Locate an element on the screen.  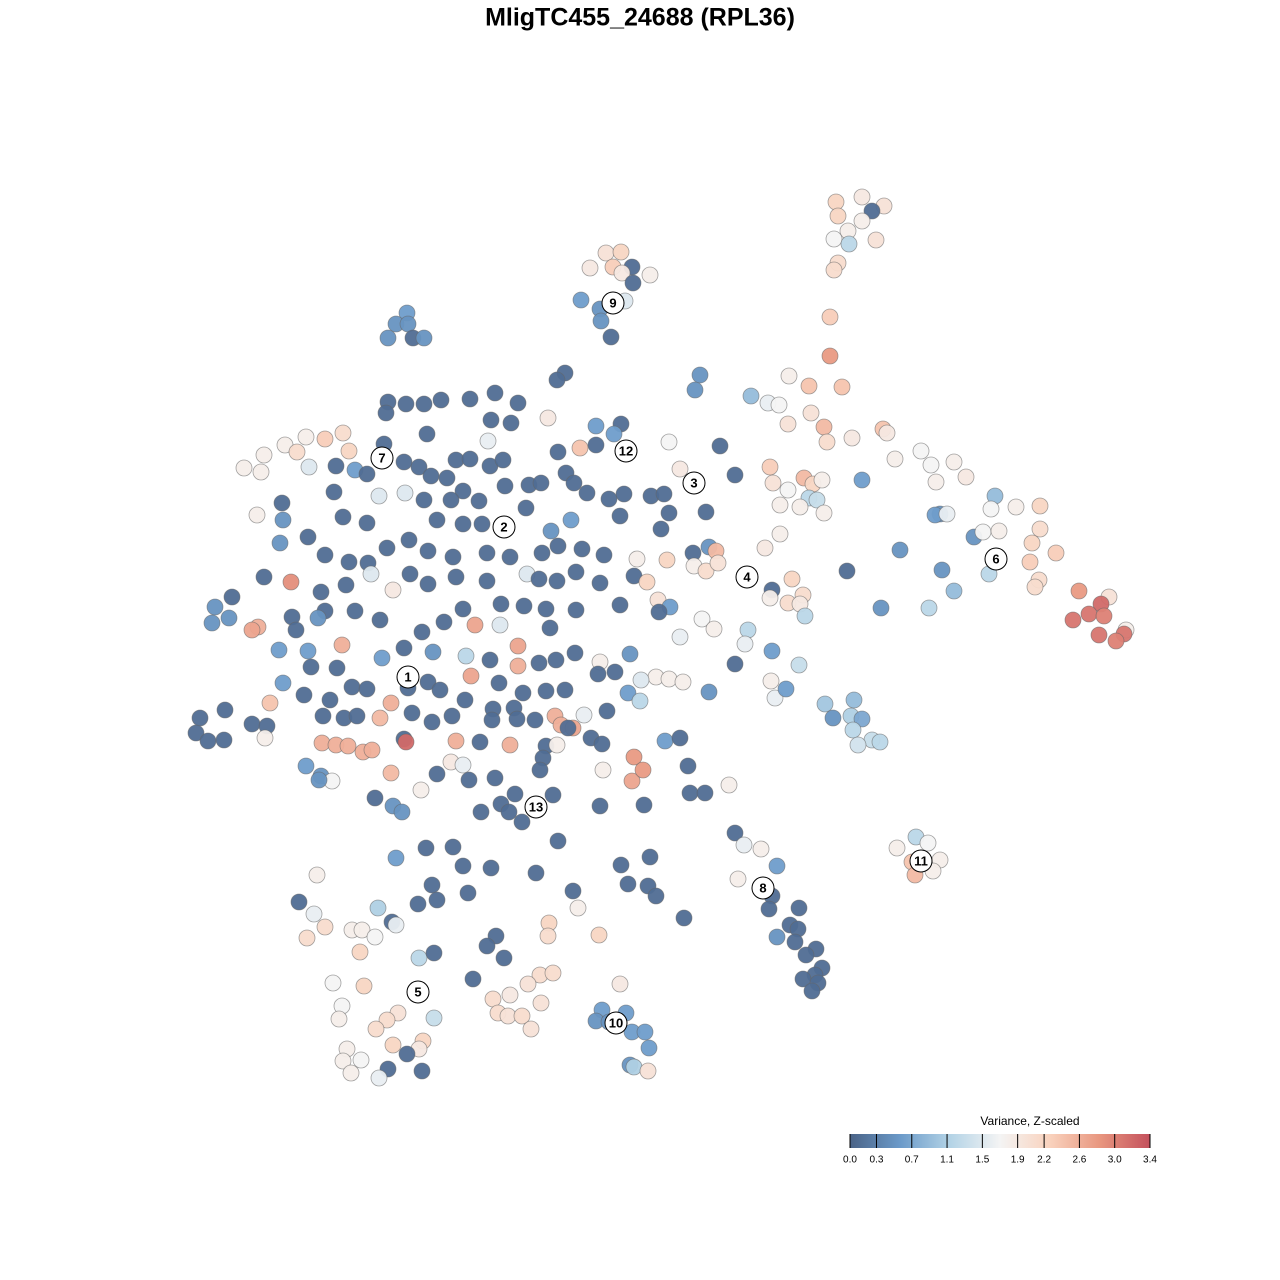
cluster-label: 7 is located at coordinates (381, 457).